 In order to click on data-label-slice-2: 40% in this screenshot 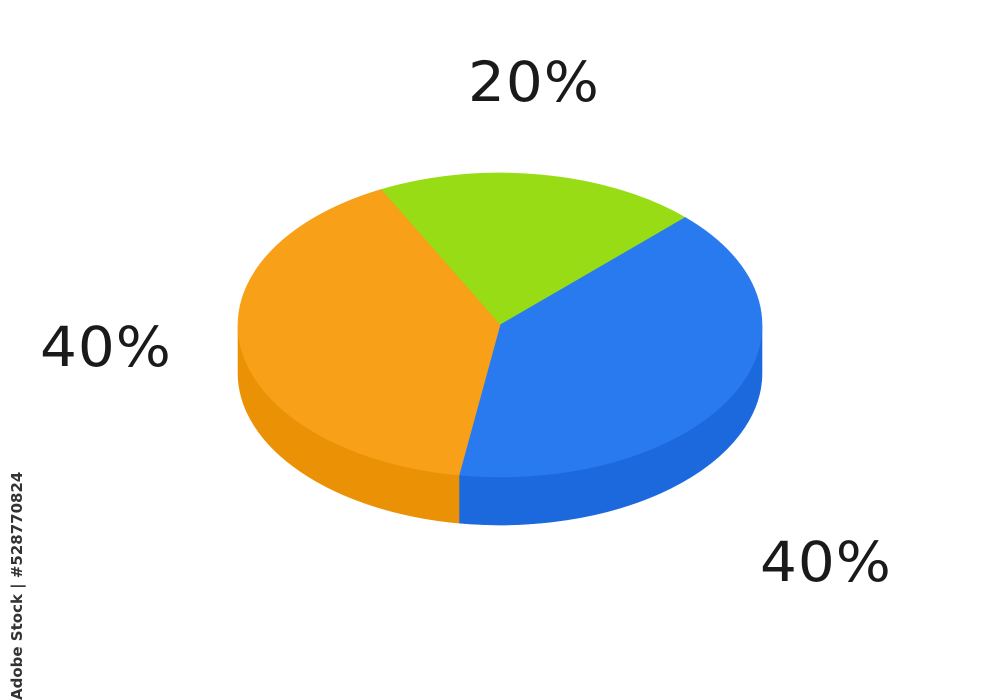, I will do `click(826, 562)`.